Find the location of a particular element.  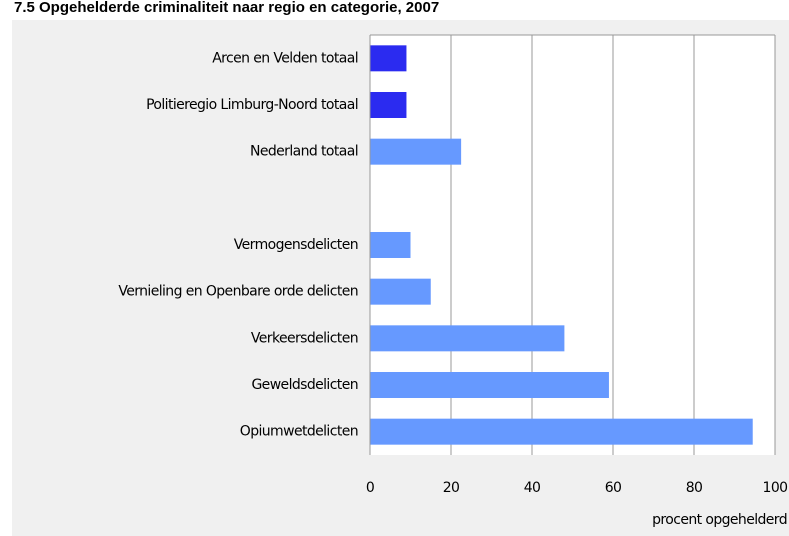

y-tick-label: Vermogensdelicten is located at coordinates (296, 245).